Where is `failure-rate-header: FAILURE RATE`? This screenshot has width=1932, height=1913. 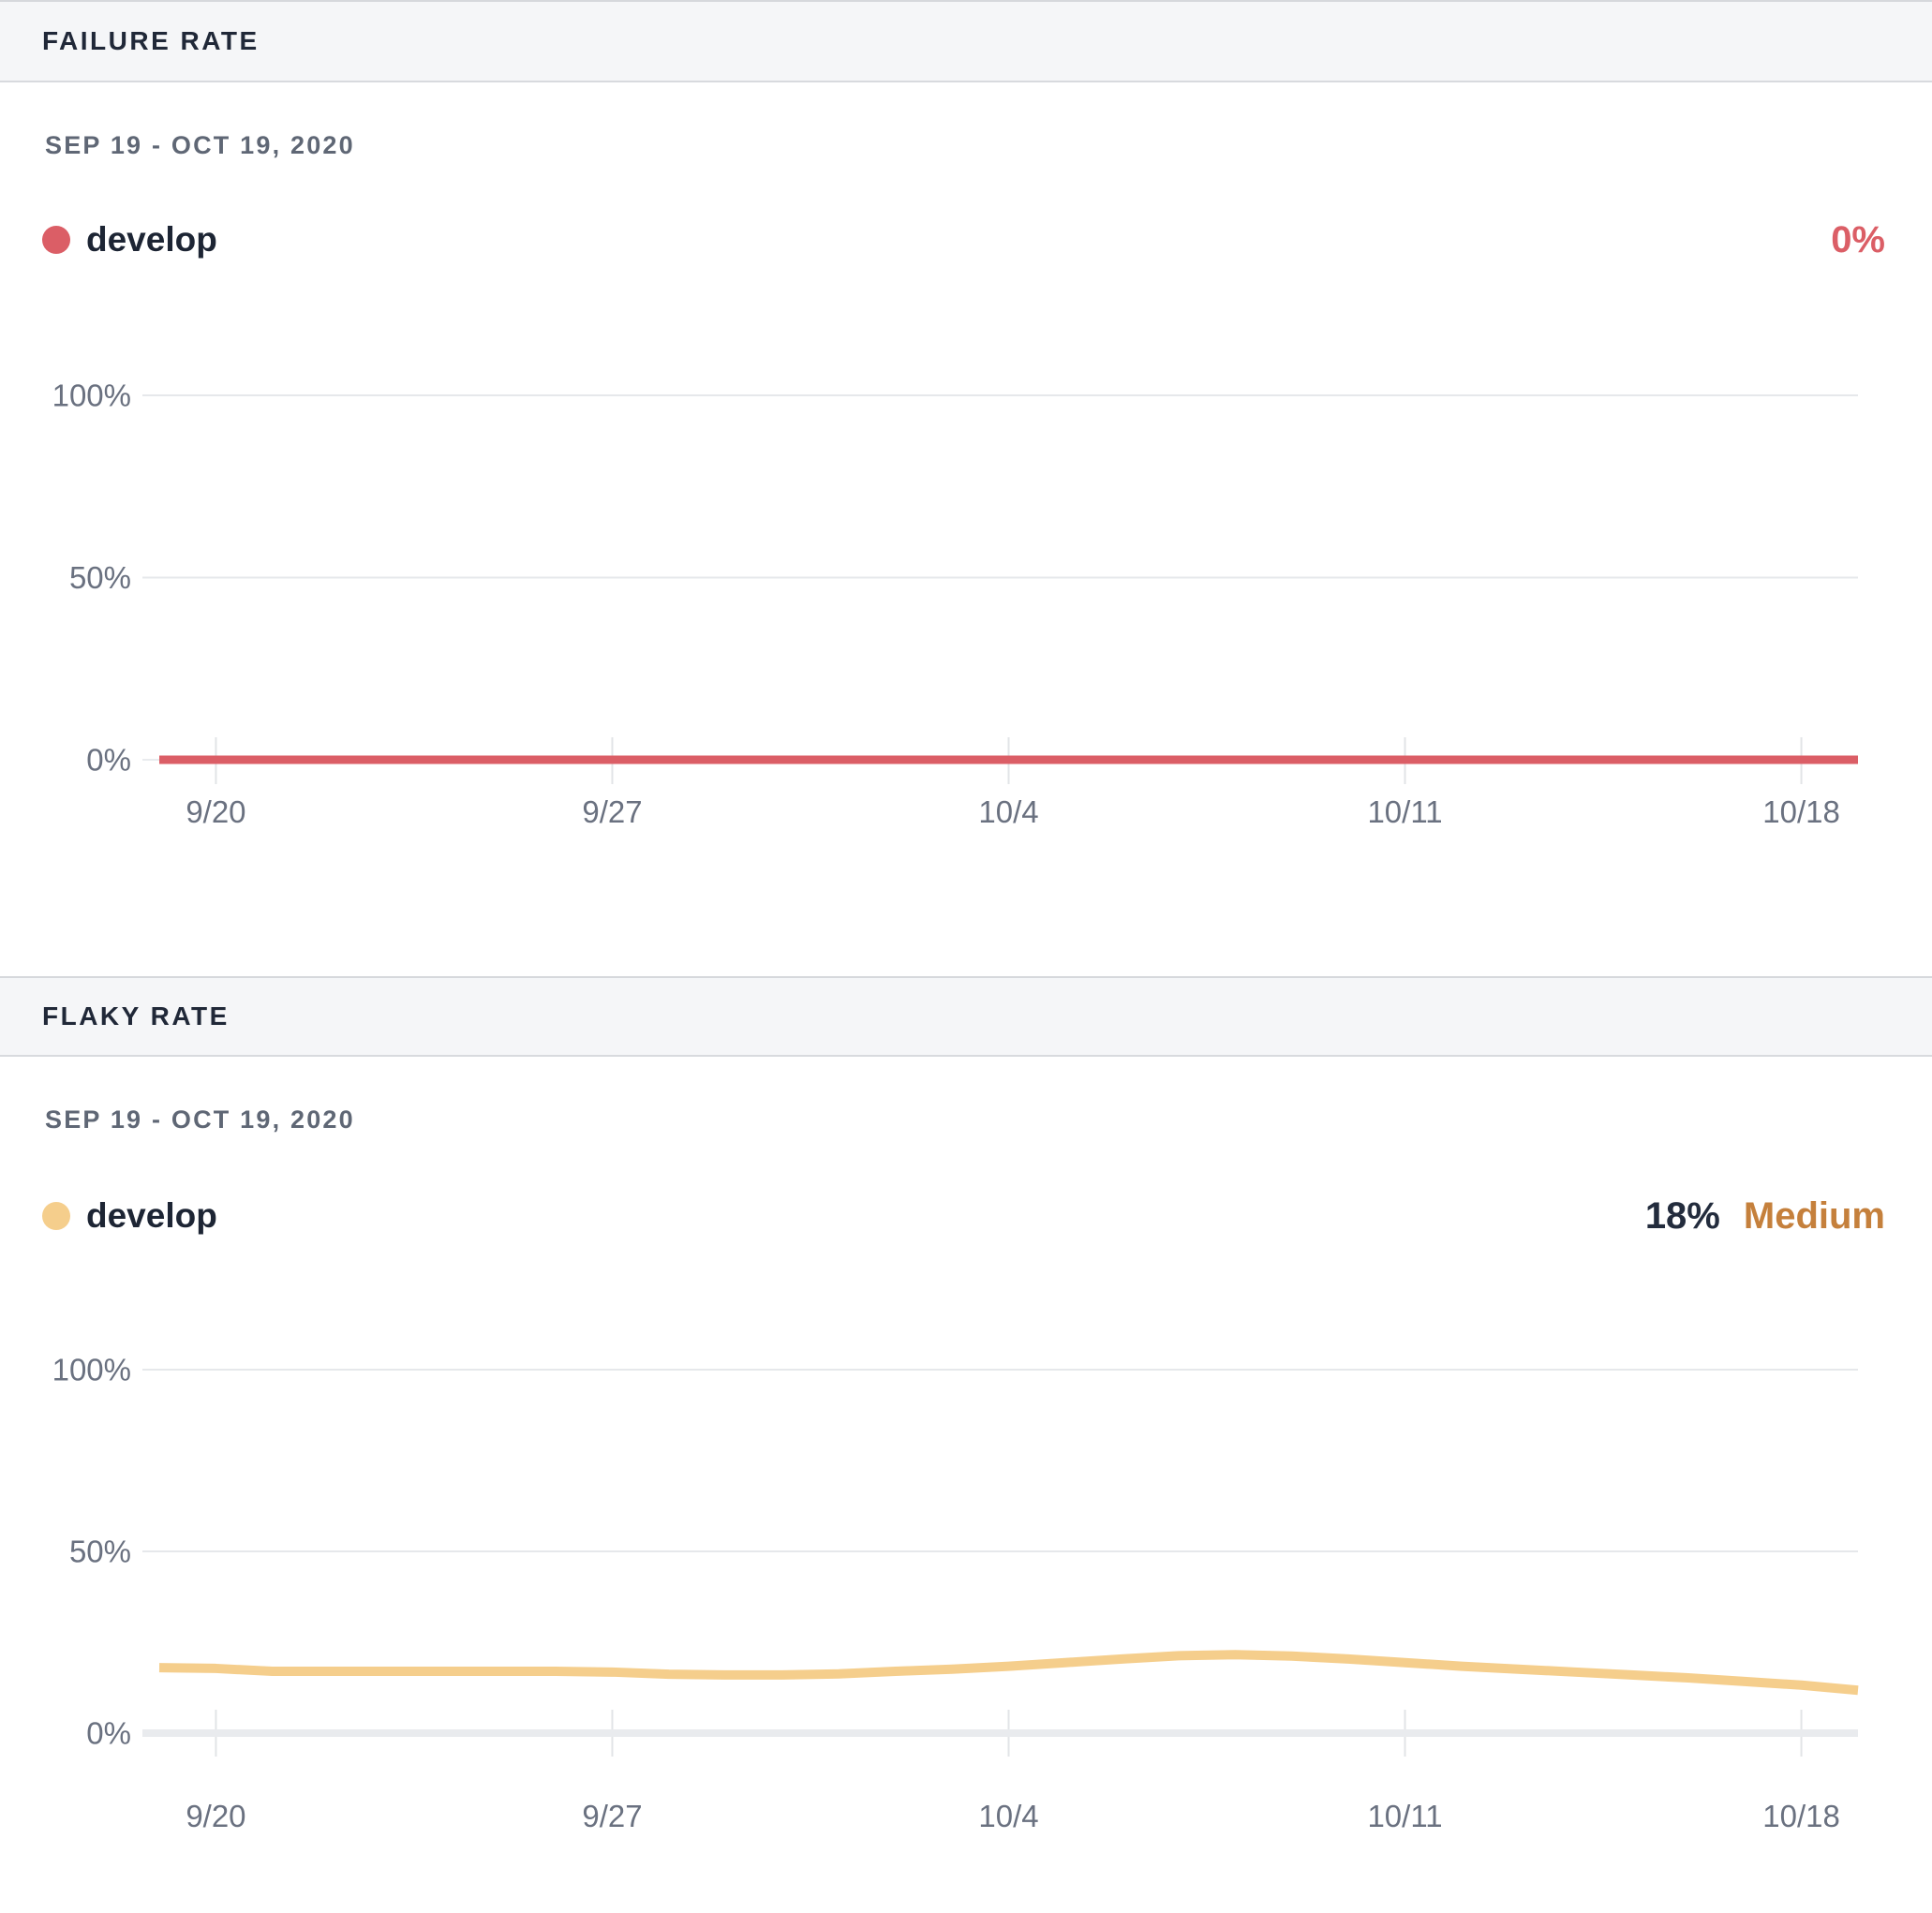 failure-rate-header: FAILURE RATE is located at coordinates (966, 41).